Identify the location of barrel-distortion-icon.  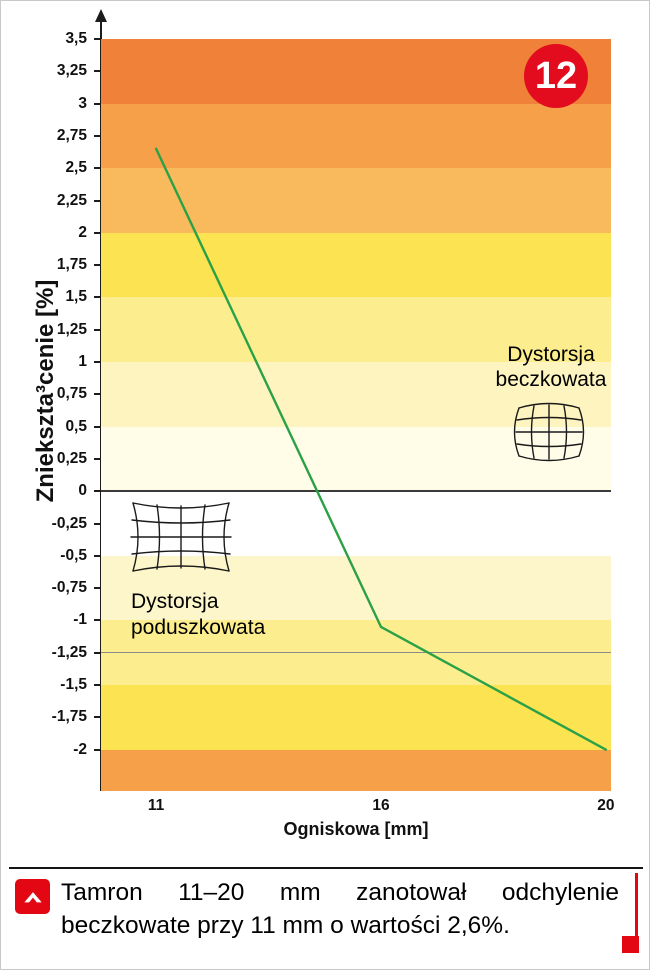
(549, 432).